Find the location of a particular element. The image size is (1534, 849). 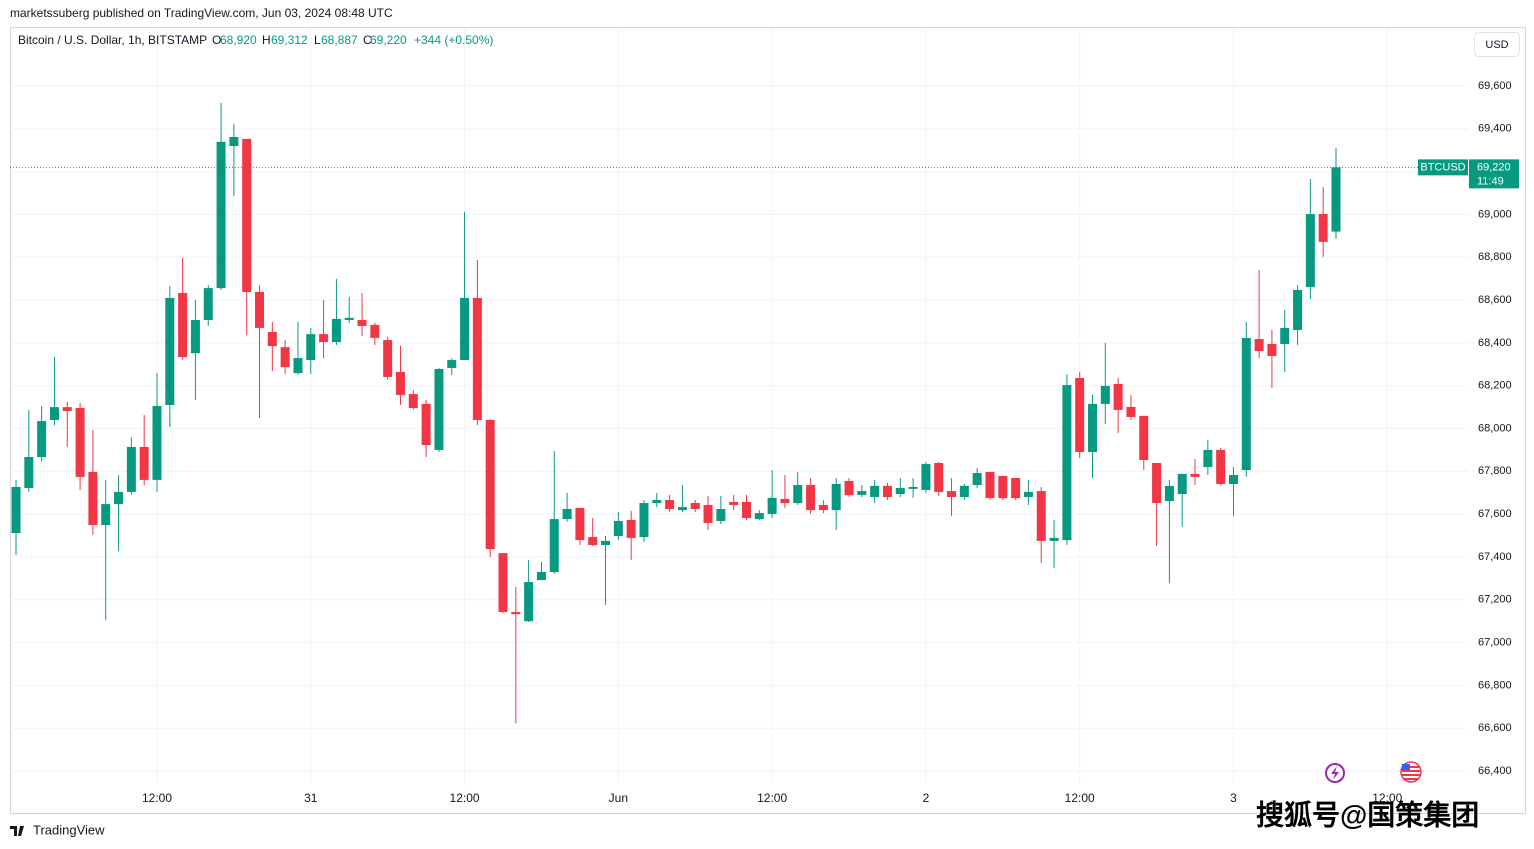

y-tick-label: 68,600 is located at coordinates (1495, 300).